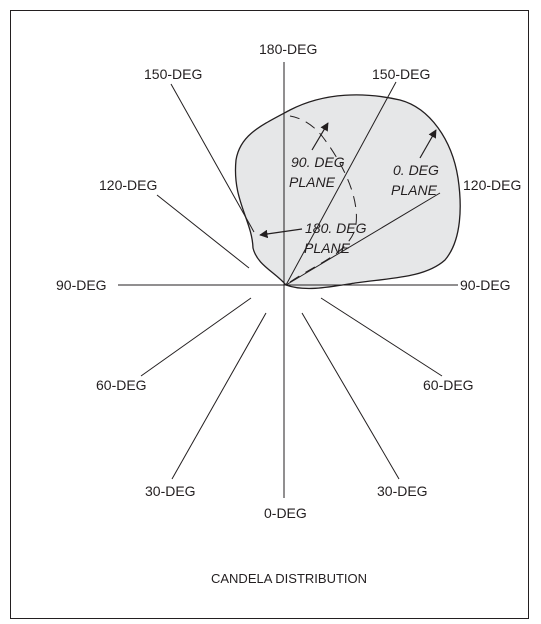  Describe the element at coordinates (402, 491) in the screenshot. I see `label-30-right: 30-DEG` at that location.